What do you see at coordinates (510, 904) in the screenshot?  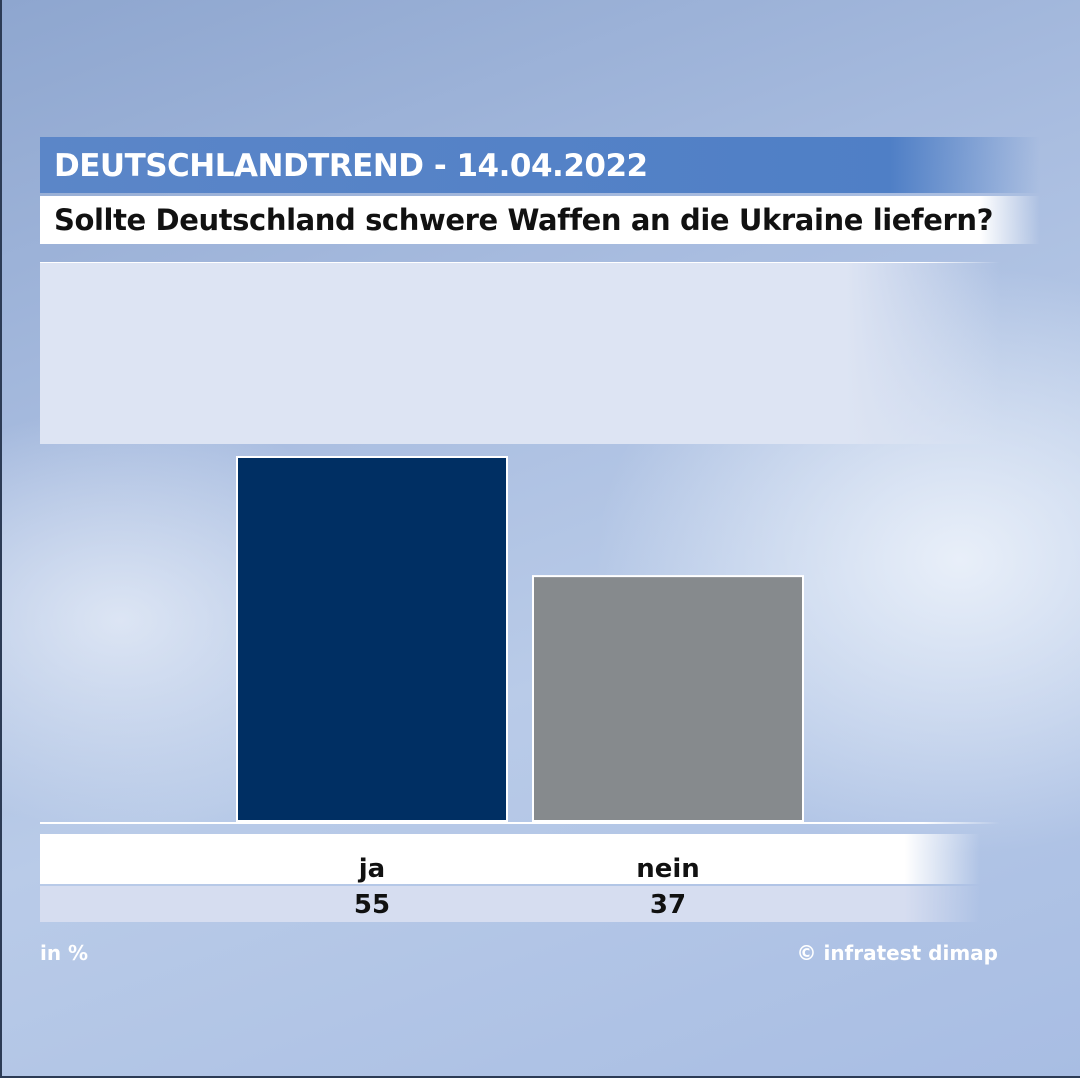 I see `value-label-band` at bounding box center [510, 904].